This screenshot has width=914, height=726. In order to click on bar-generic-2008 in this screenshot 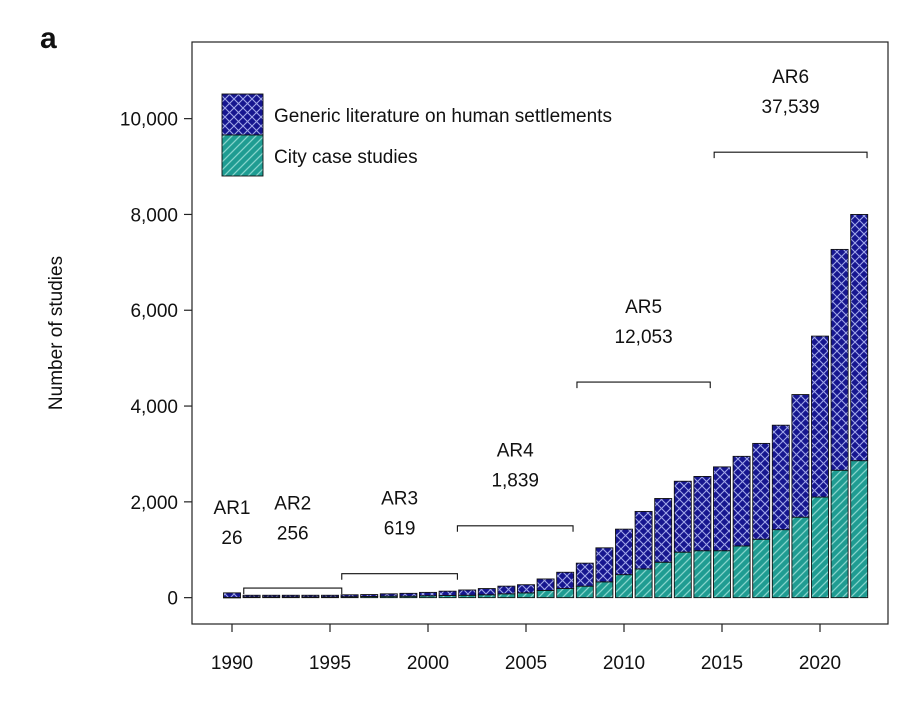, I will do `click(584, 574)`.